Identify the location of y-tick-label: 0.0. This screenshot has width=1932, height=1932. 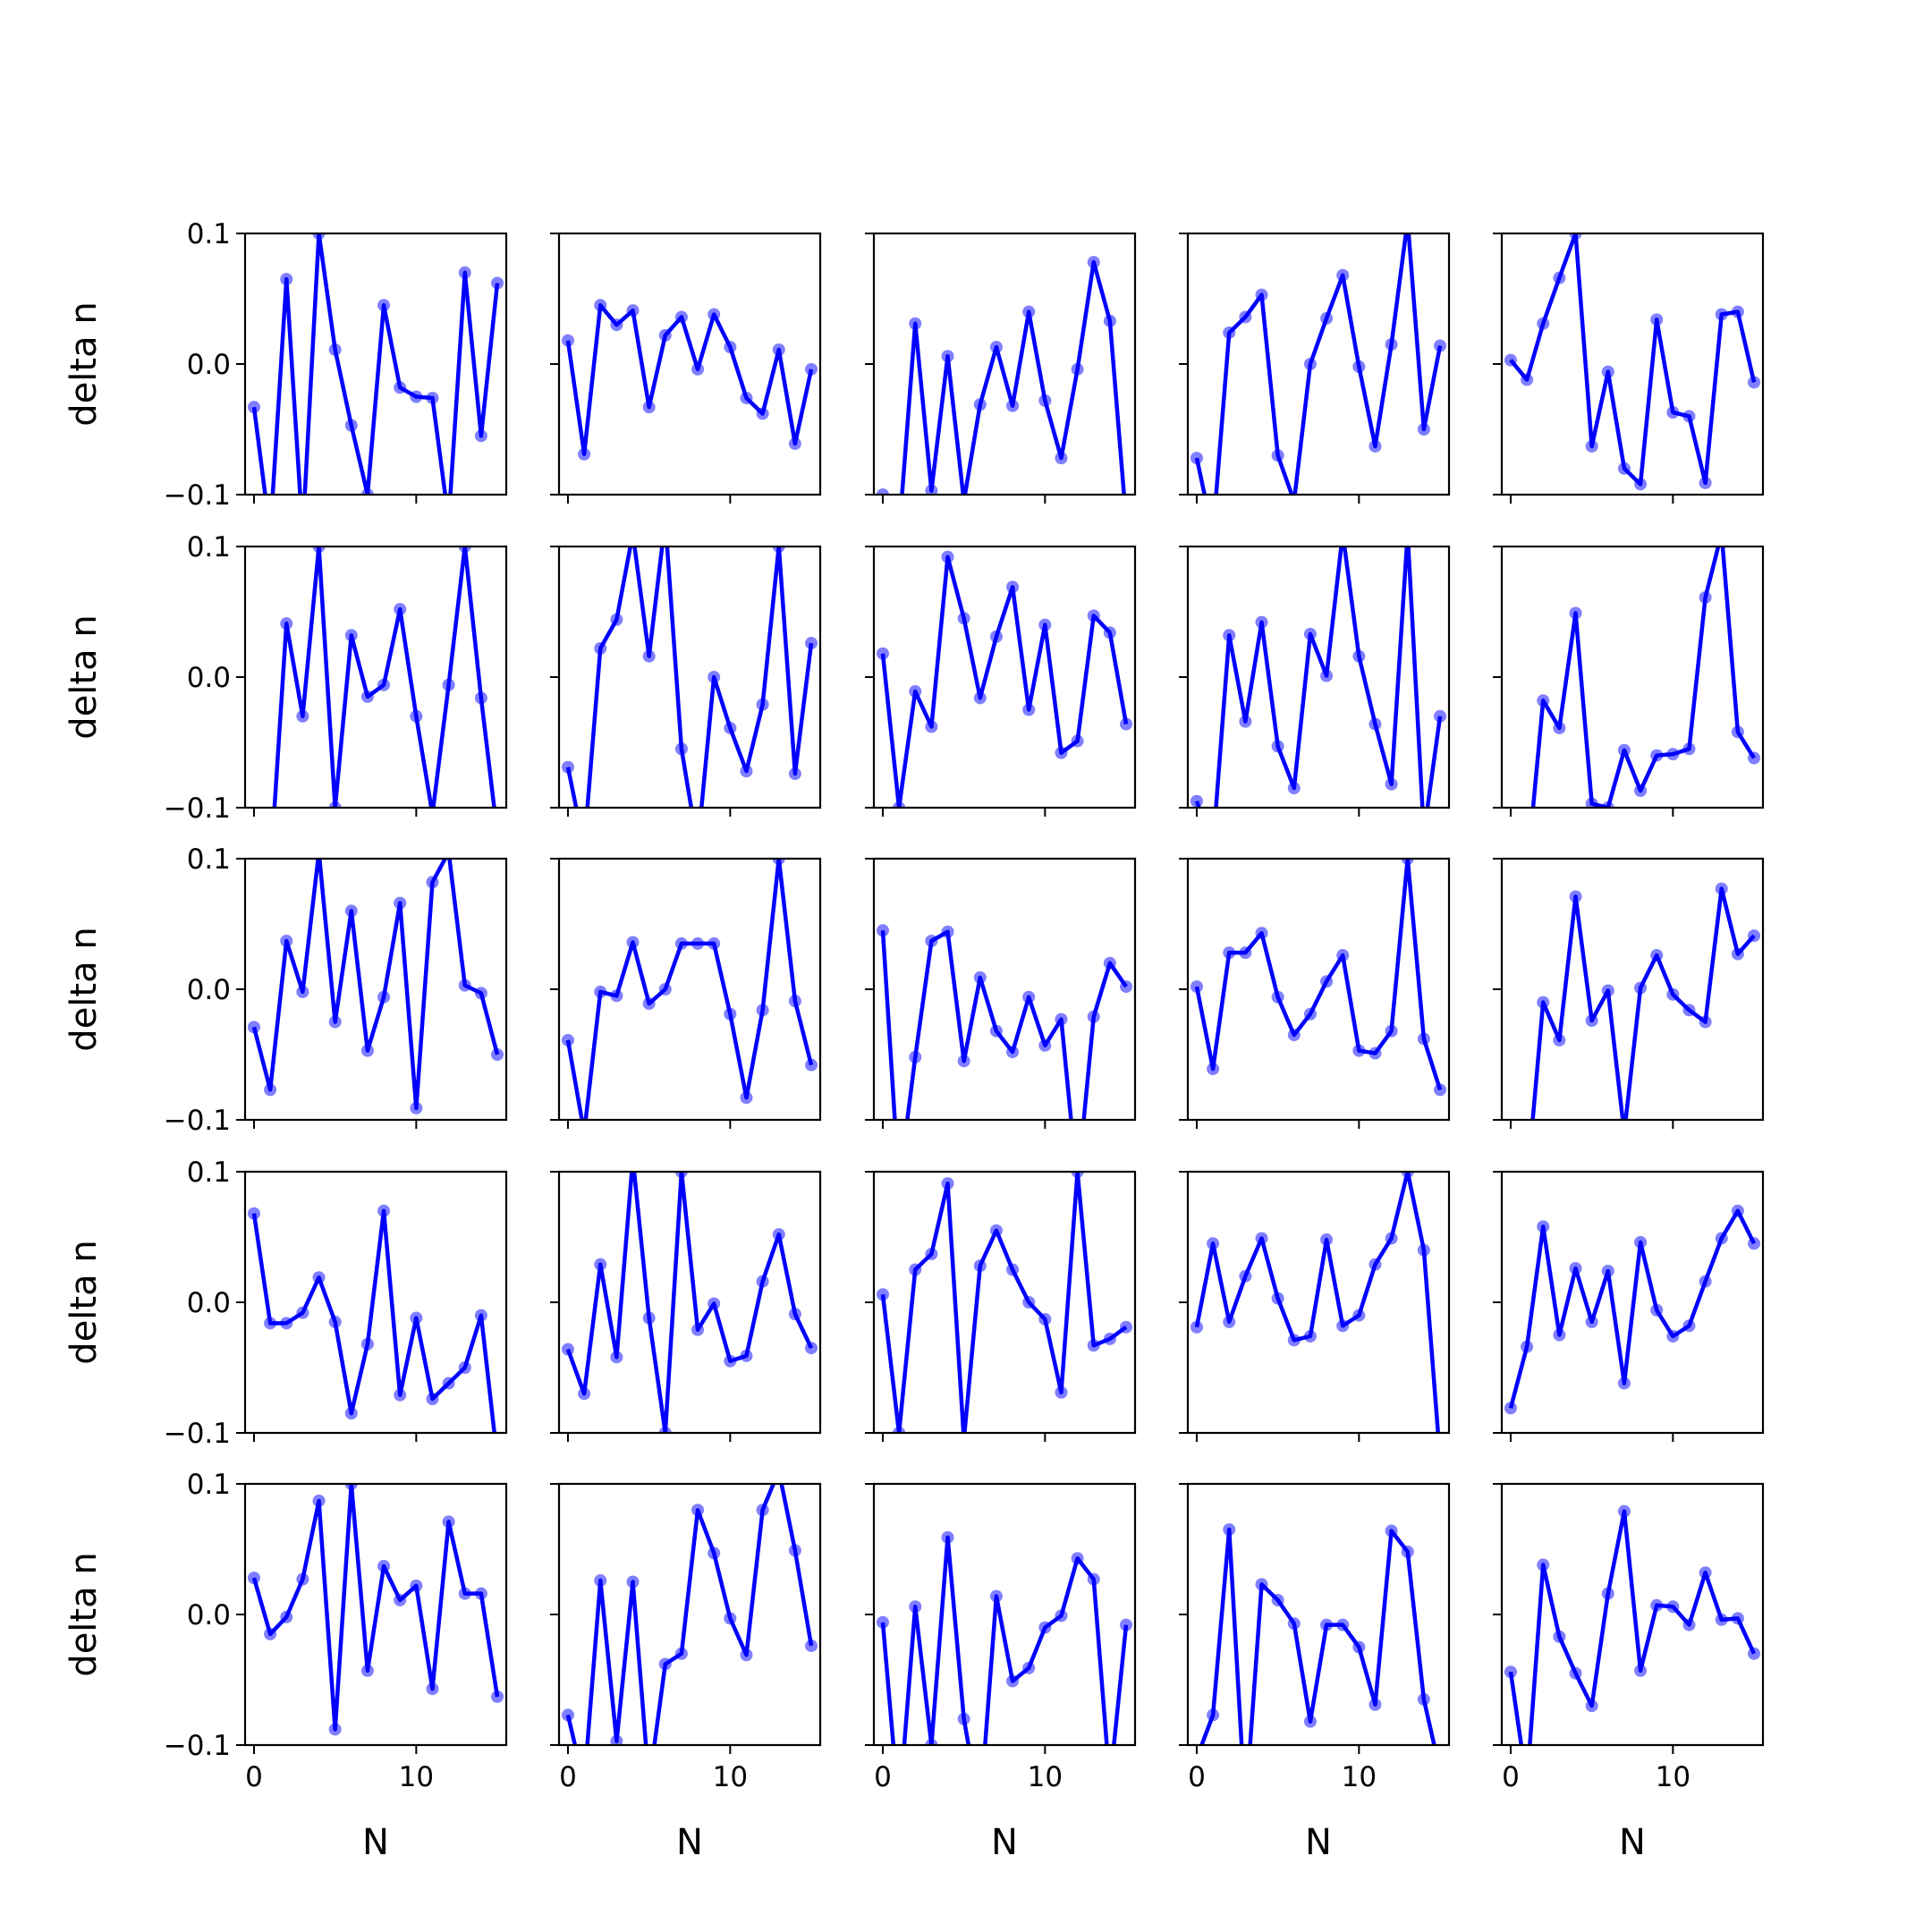
(209, 990).